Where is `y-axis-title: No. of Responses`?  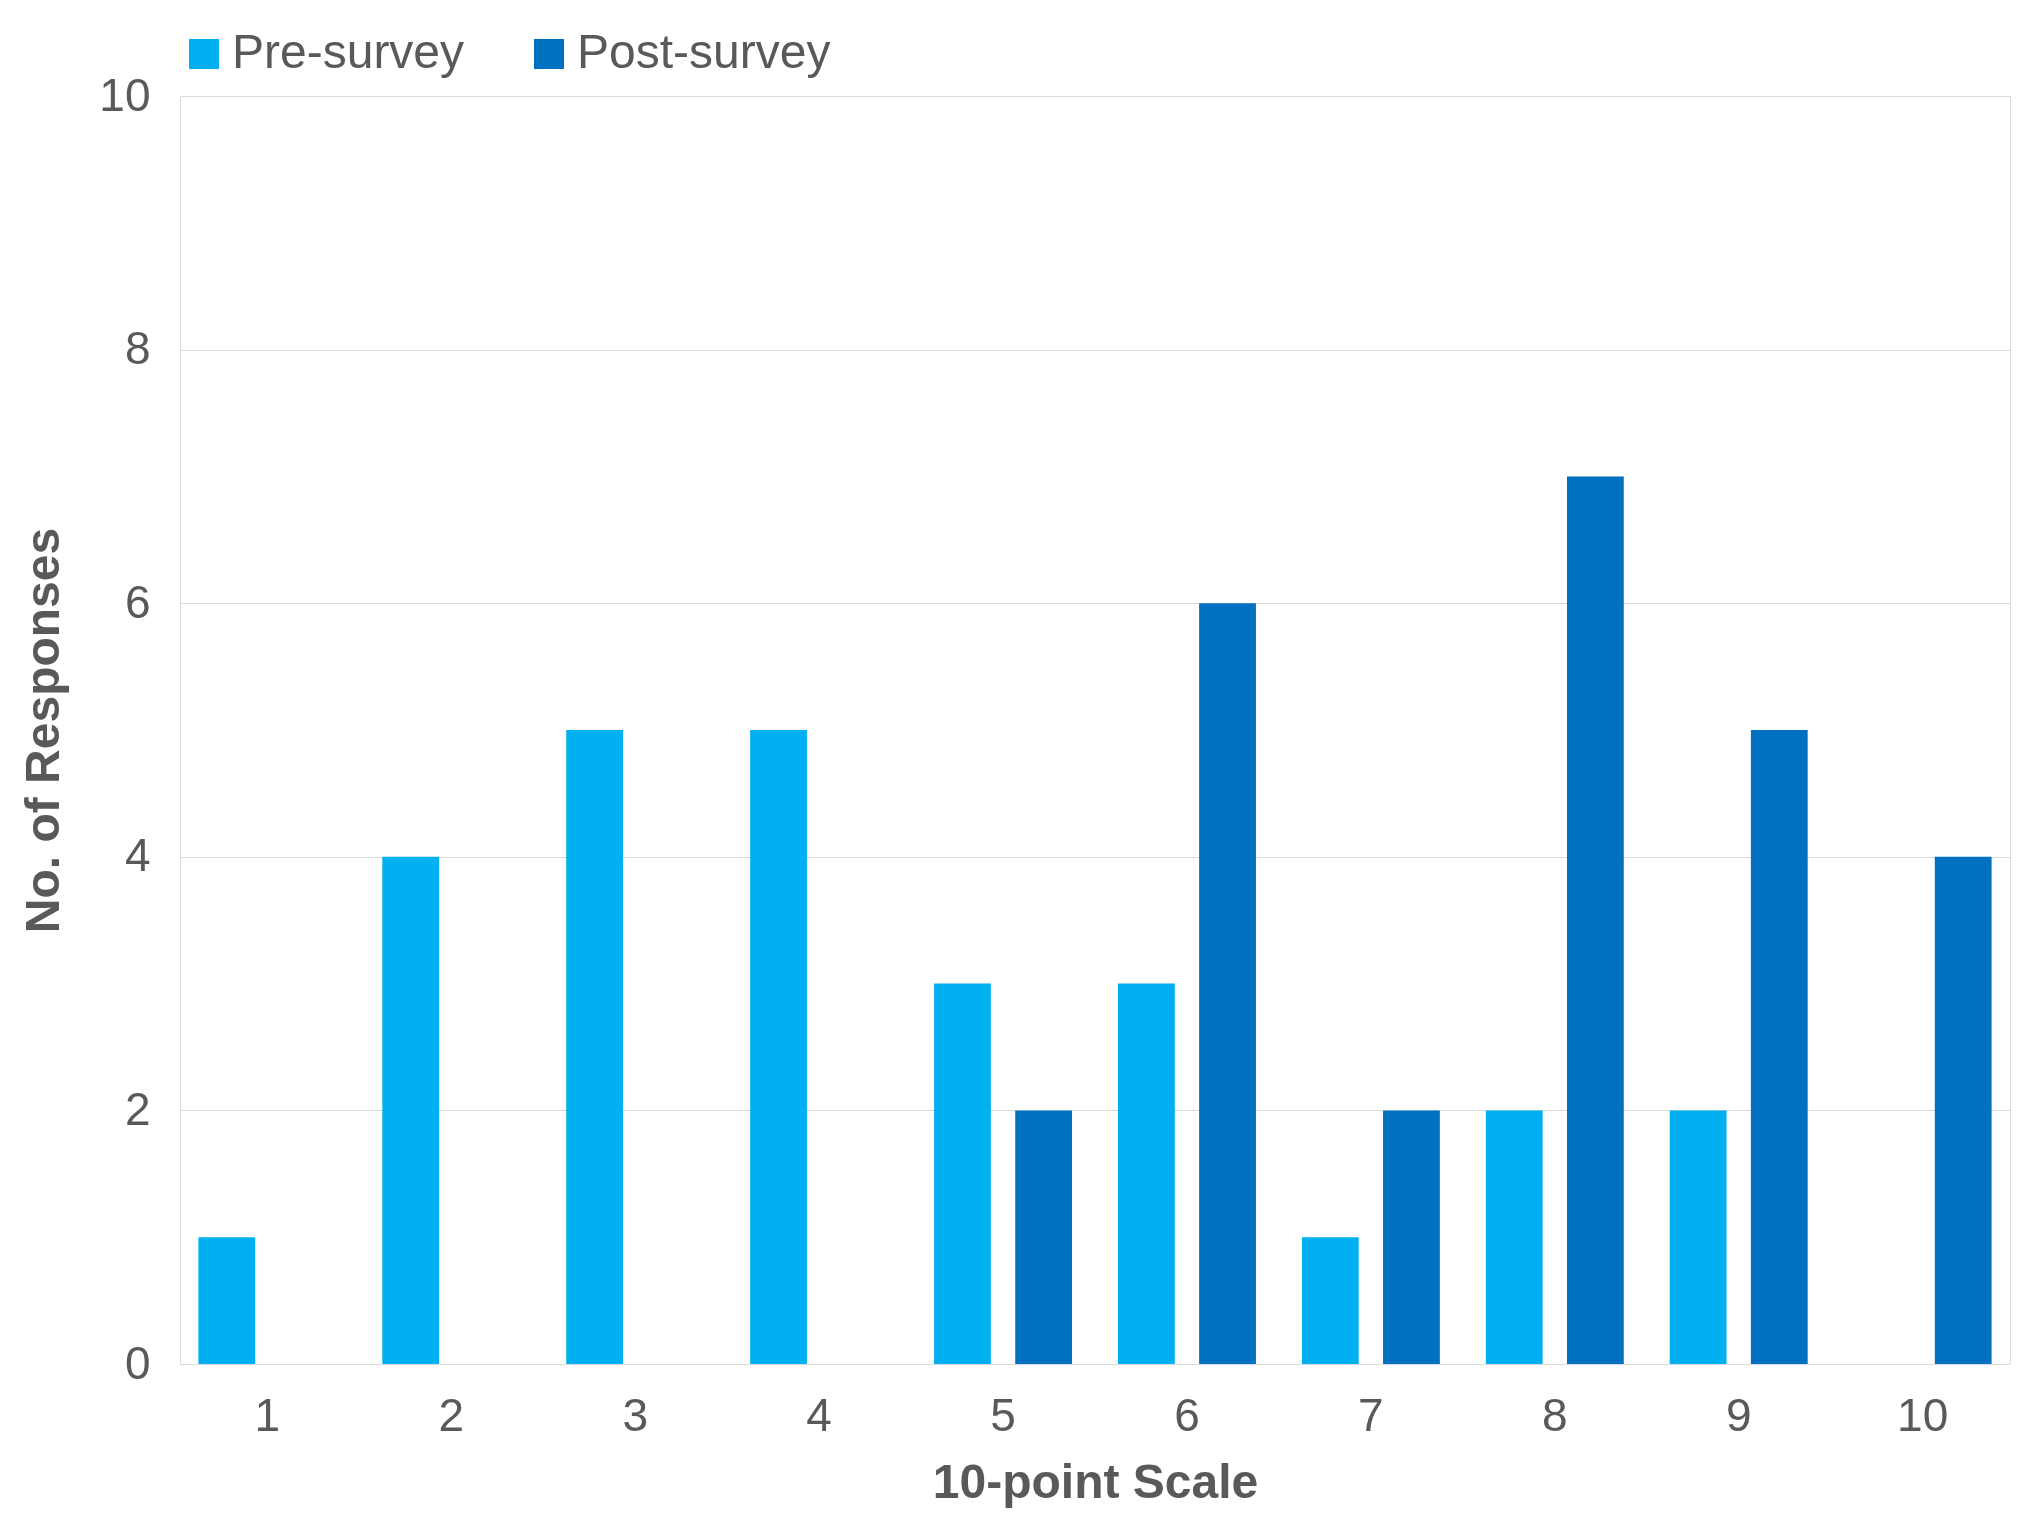 y-axis-title: No. of Responses is located at coordinates (43, 730).